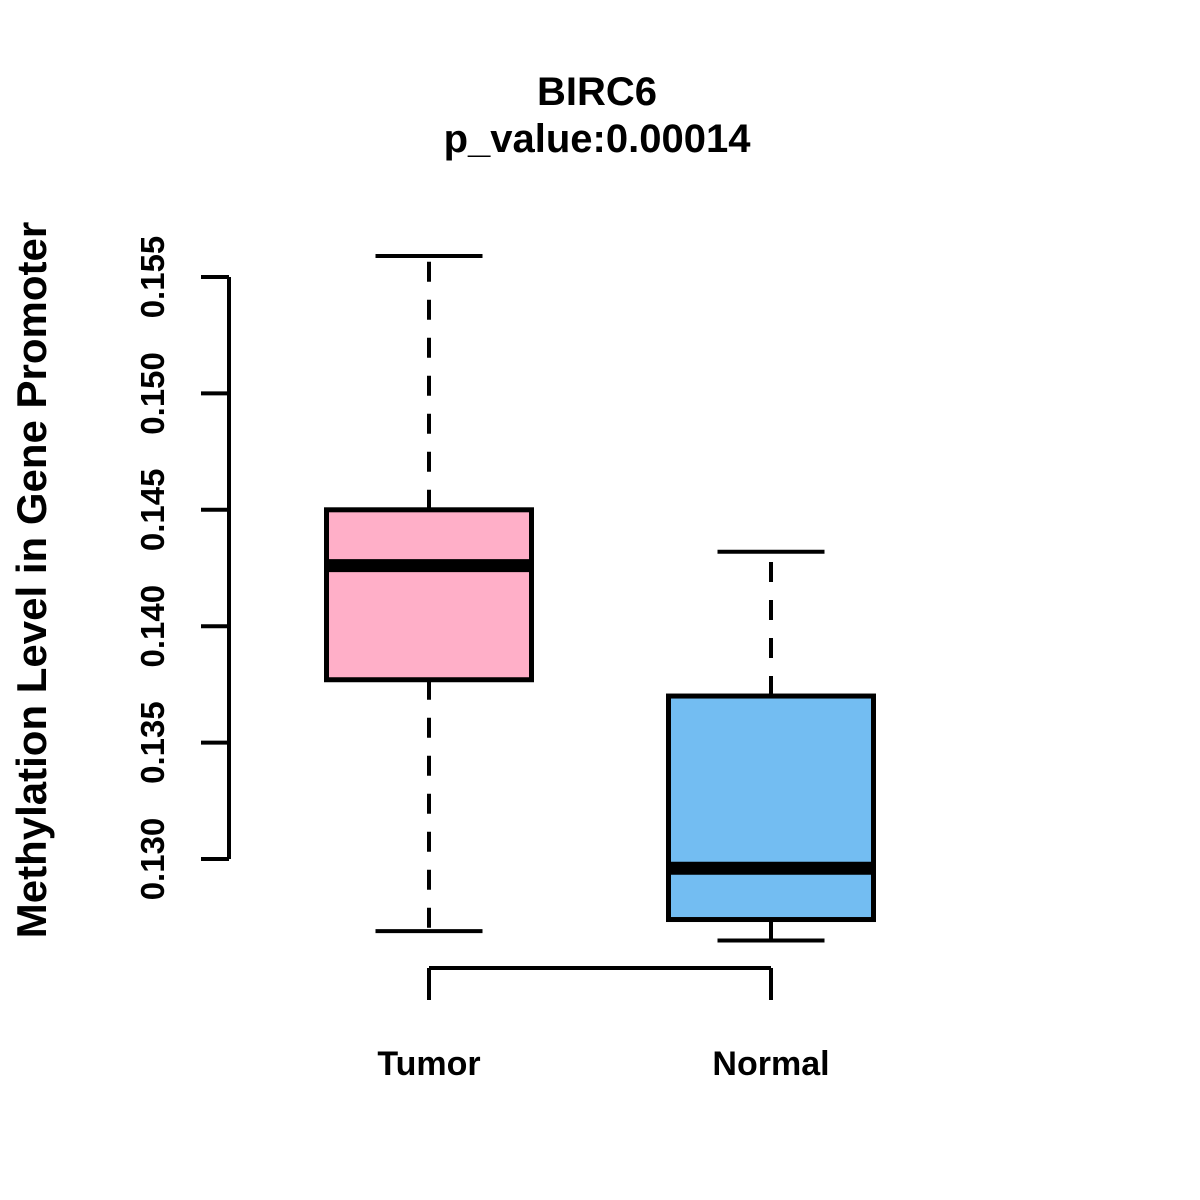 This screenshot has width=1200, height=1200. I want to click on chart-title: BIRC6, so click(597, 92).